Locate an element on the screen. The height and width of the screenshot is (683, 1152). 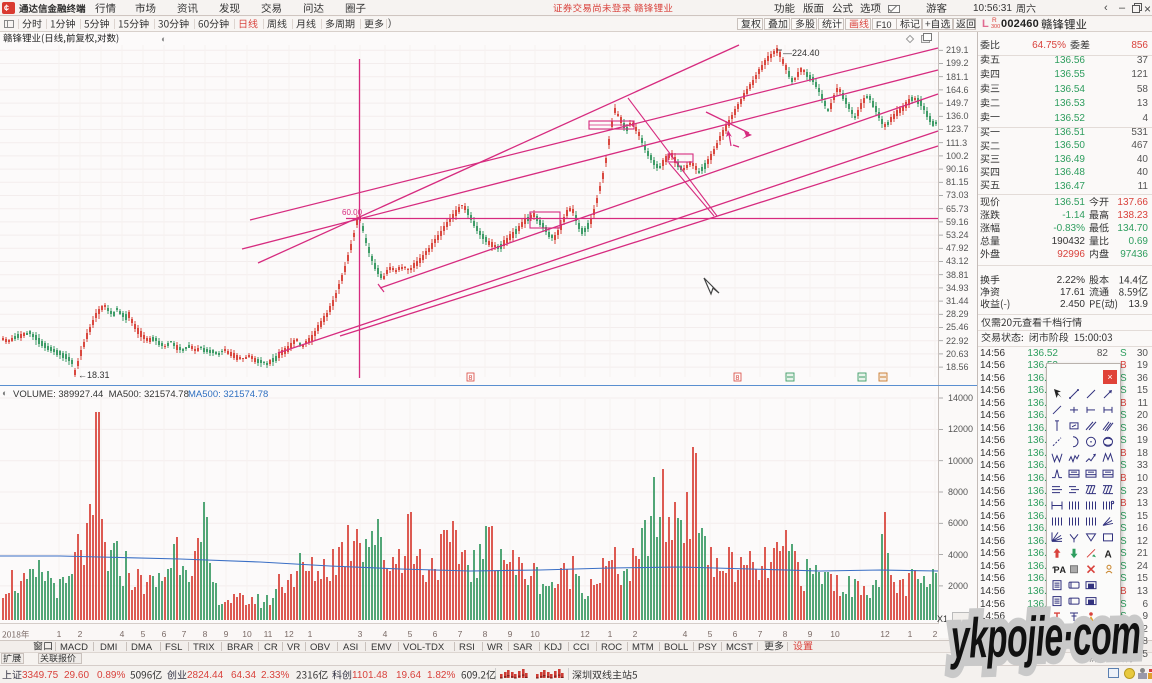
svg-text: A is located at coordinates (1108, 554).